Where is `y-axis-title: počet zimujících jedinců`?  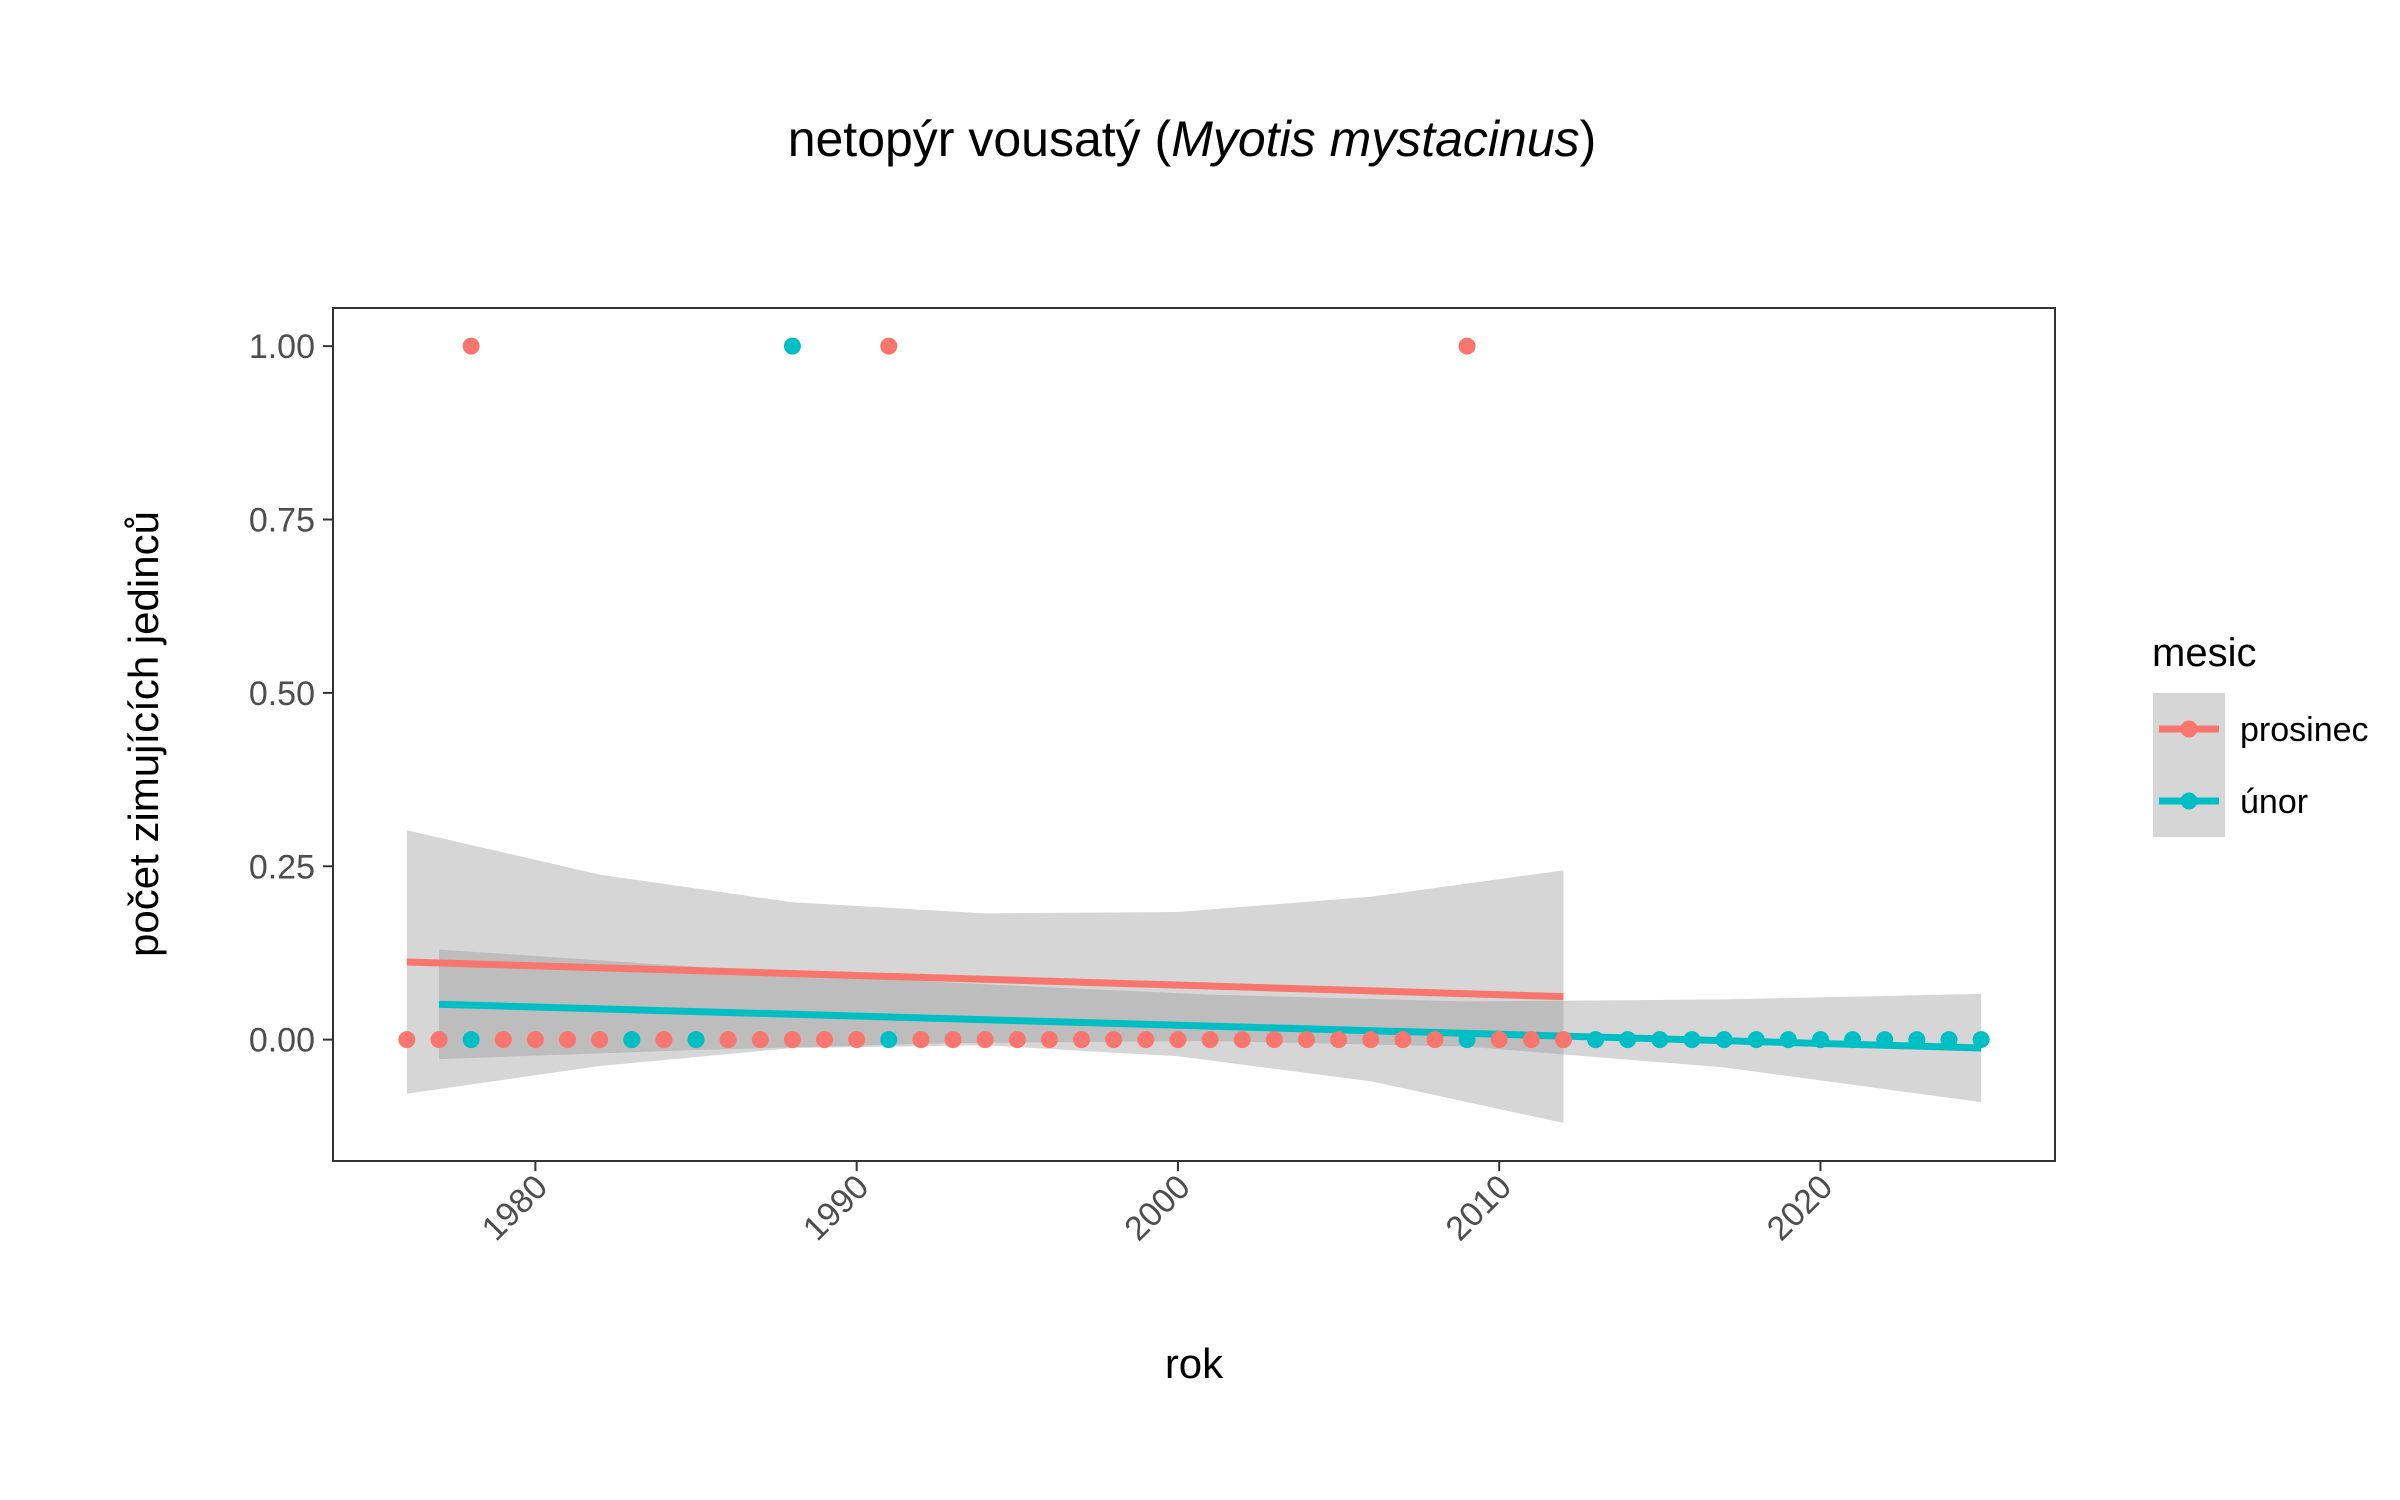
y-axis-title: počet zimujících jedinců is located at coordinates (143, 734).